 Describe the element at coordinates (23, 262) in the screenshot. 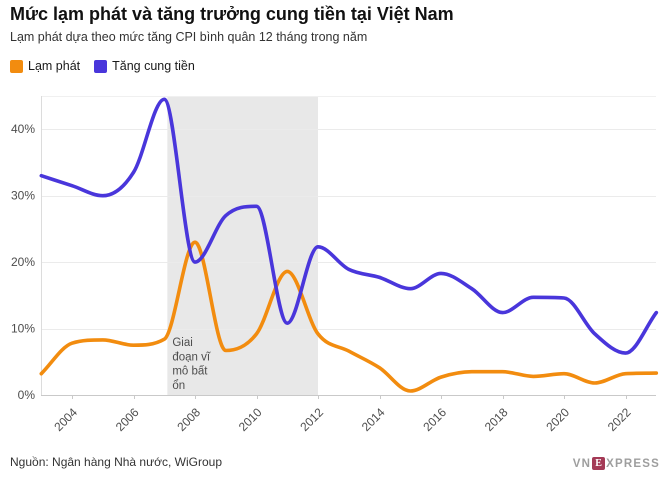

I see `y-axis-label: 20%` at that location.